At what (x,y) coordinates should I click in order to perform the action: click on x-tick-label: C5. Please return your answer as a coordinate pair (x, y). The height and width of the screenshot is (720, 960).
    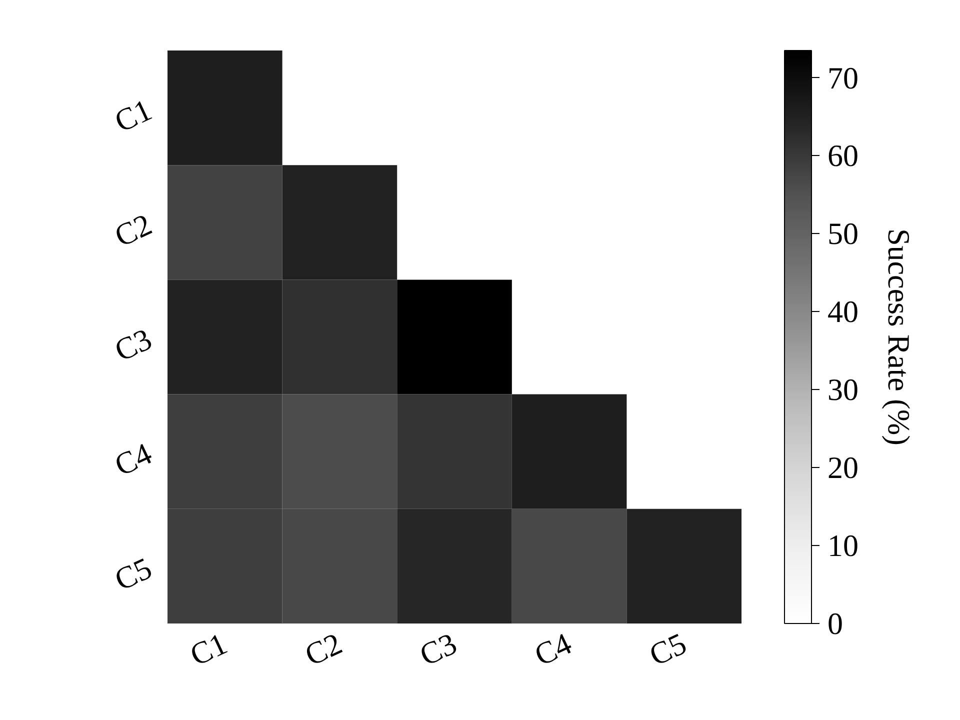
    Looking at the image, I should click on (668, 649).